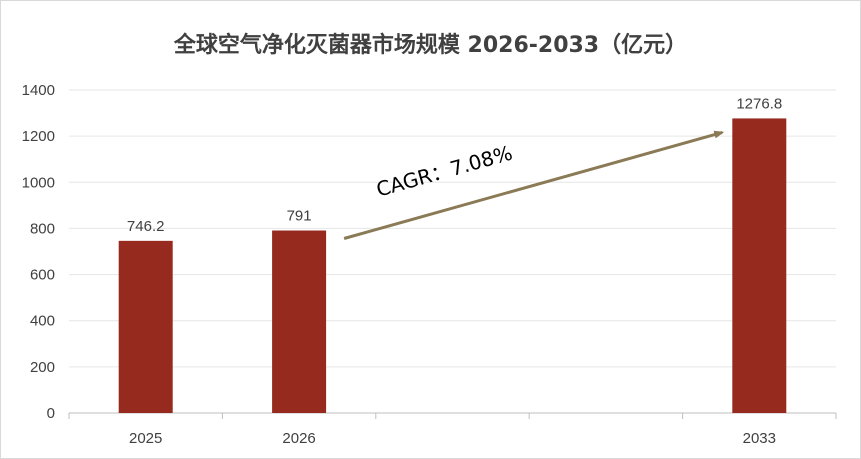  I want to click on cagr-annotation: CAGR：7.08%, so click(445, 171).